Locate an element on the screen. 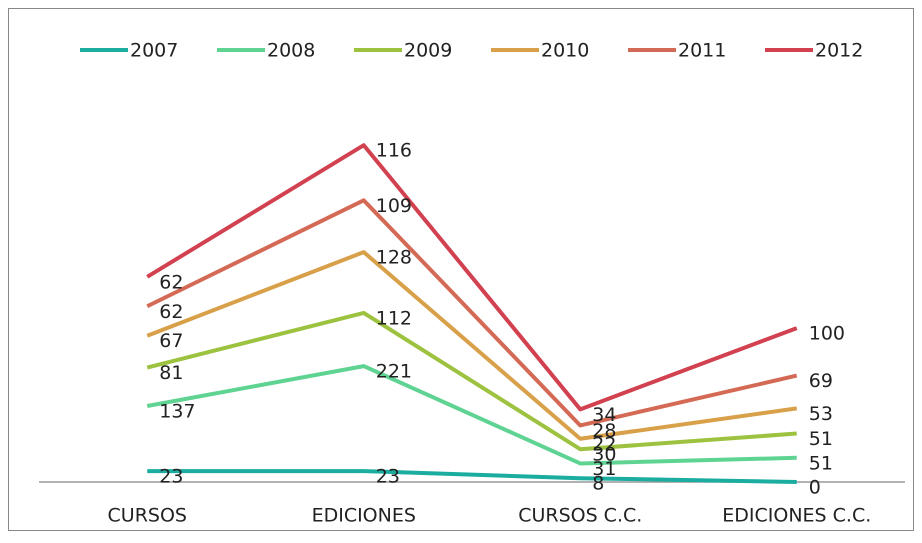 Image resolution: width=922 pixels, height=543 pixels. x-tick-label: EDICIONES is located at coordinates (364, 516).